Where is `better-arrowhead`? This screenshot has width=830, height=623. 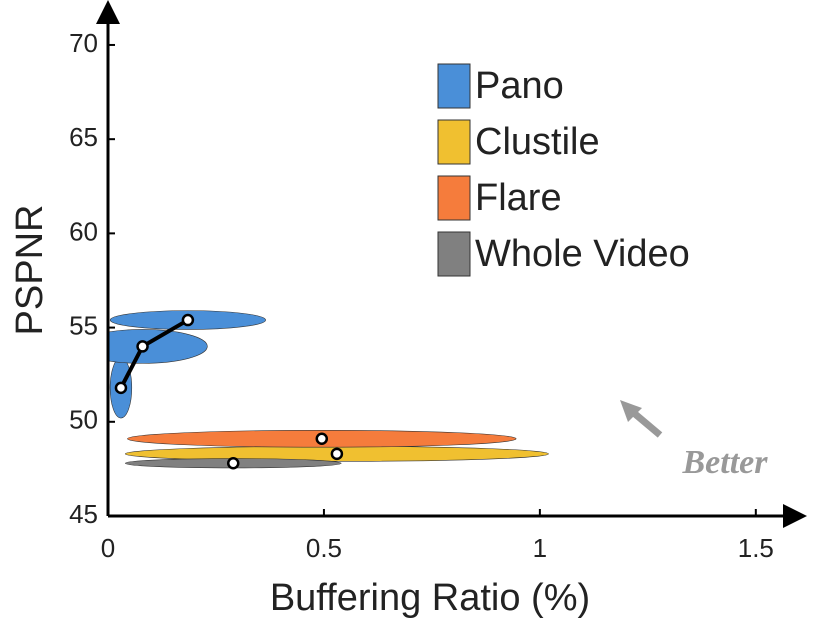 better-arrowhead is located at coordinates (631, 411).